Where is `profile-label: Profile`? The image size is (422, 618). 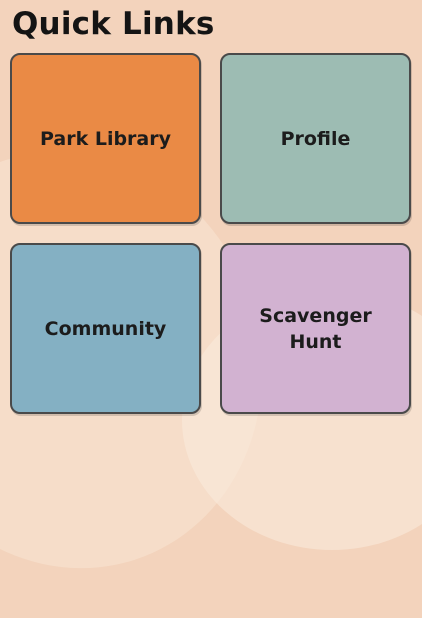 profile-label: Profile is located at coordinates (316, 139).